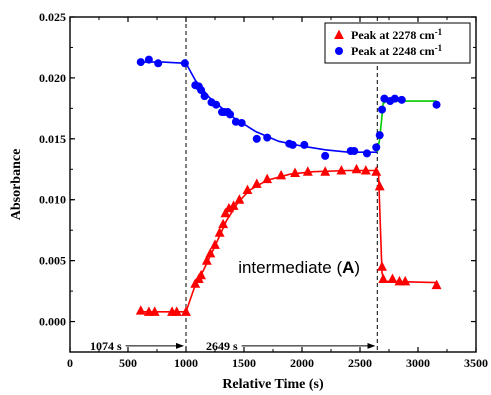 This screenshot has height=395, width=491. What do you see at coordinates (52, 78) in the screenshot?
I see `y-tick-label: 0.020` at bounding box center [52, 78].